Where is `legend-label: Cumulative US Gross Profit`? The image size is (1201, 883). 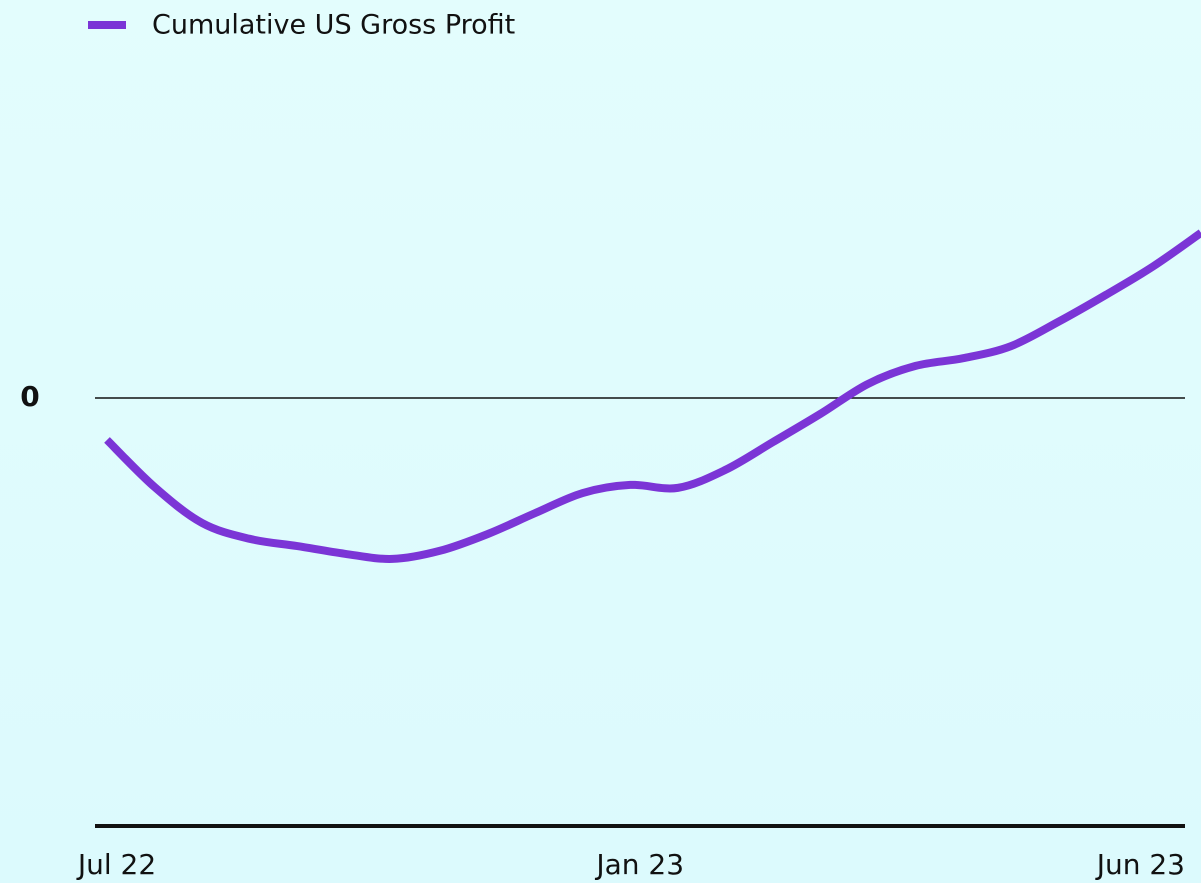 legend-label: Cumulative US Gross Profit is located at coordinates (333, 25).